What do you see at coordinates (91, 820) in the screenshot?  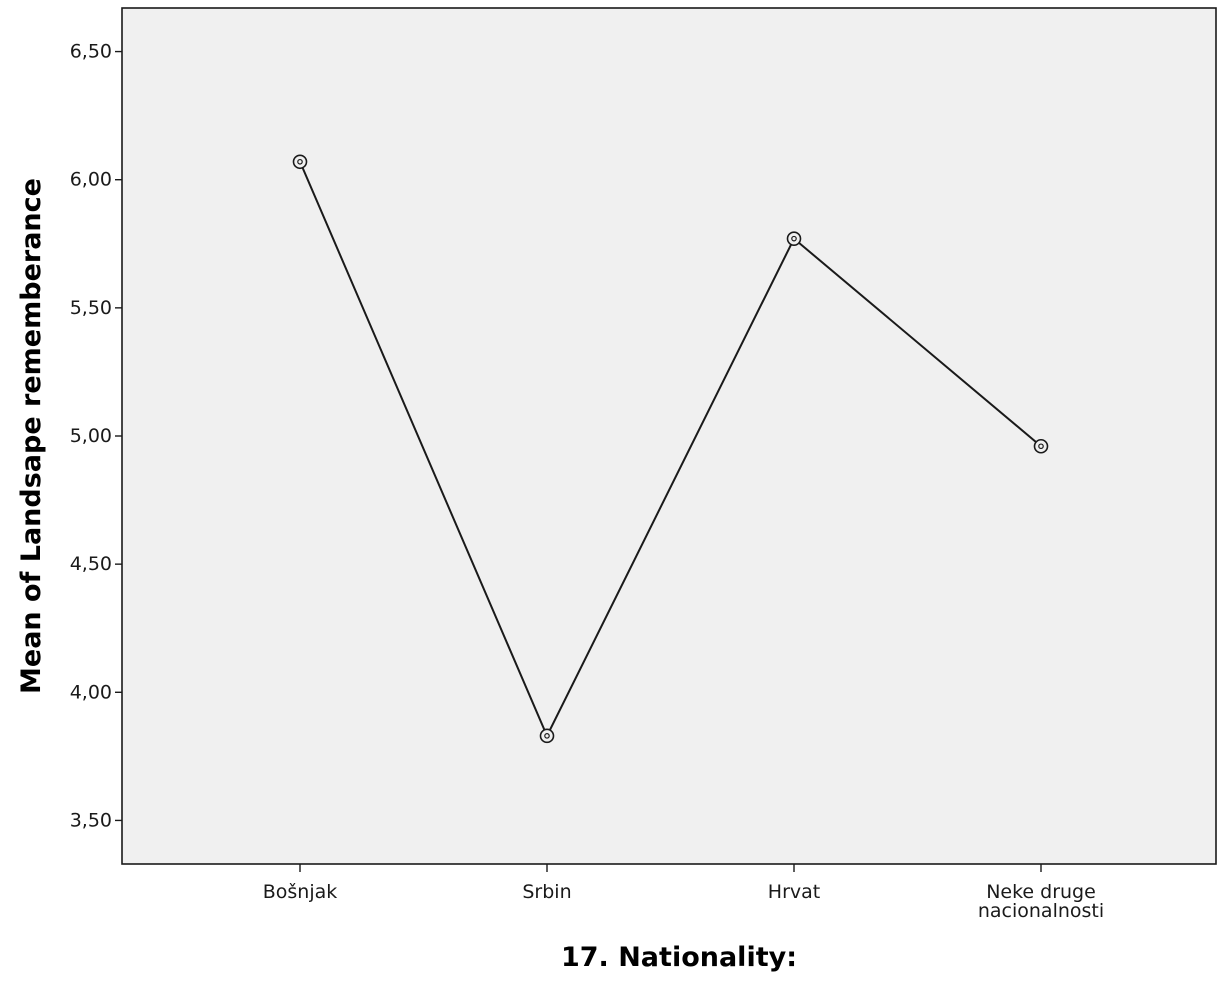 I see `y-tick-label: 3,50` at bounding box center [91, 820].